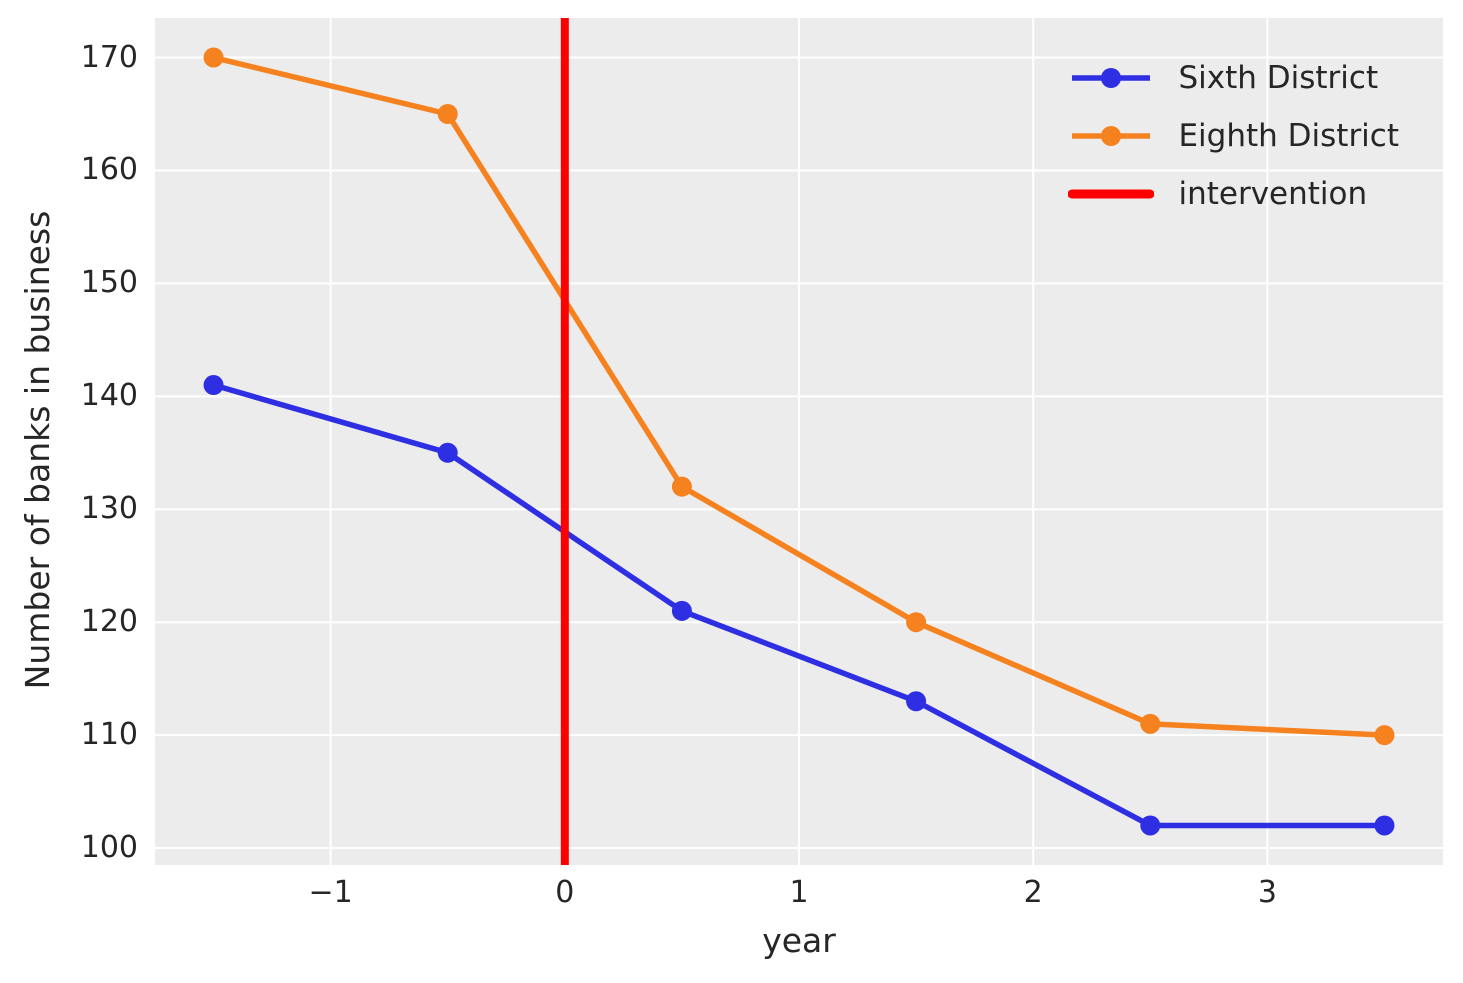 The width and height of the screenshot is (1463, 983). What do you see at coordinates (565, 892) in the screenshot?
I see `x-tick-label: 0` at bounding box center [565, 892].